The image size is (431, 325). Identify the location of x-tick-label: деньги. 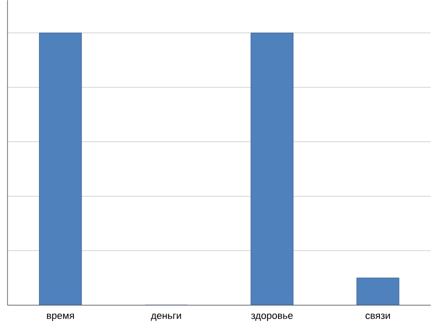
(165, 318).